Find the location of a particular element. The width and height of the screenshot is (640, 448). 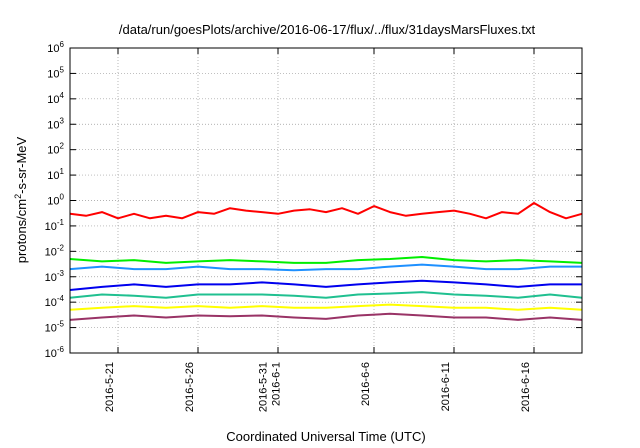

y-tick-label: 10³ is located at coordinates (55, 123).